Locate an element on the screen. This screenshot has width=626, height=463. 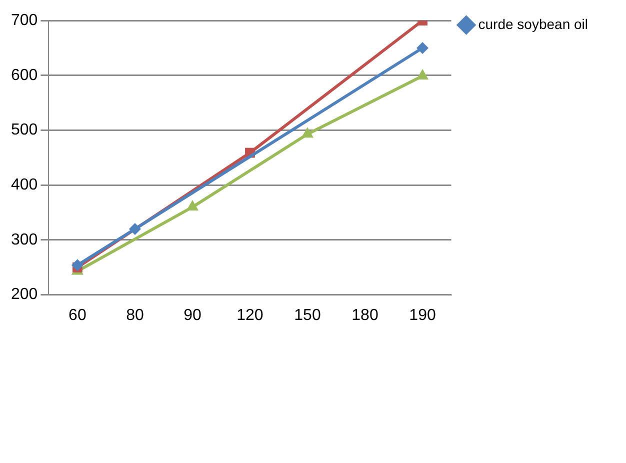
y-tick-label: 300 is located at coordinates (24, 239).